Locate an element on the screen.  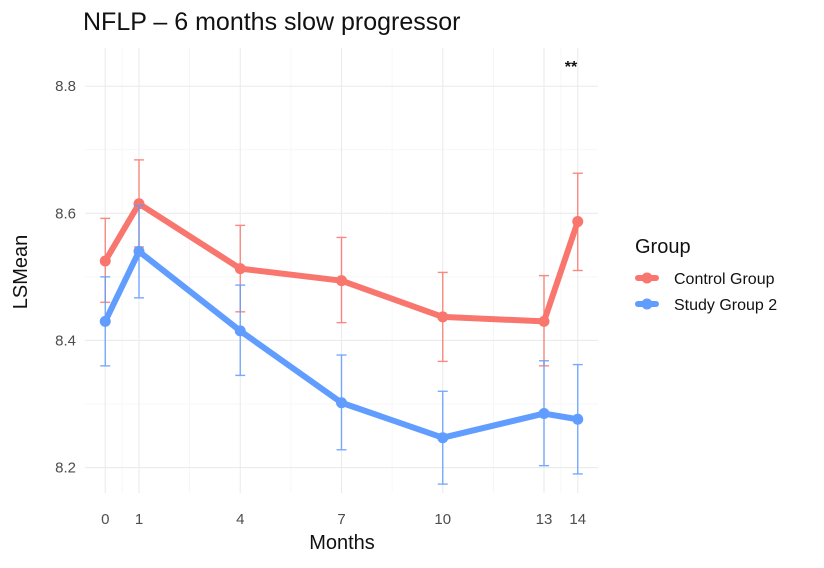
y-tick-label: 8.6 is located at coordinates (65, 213).